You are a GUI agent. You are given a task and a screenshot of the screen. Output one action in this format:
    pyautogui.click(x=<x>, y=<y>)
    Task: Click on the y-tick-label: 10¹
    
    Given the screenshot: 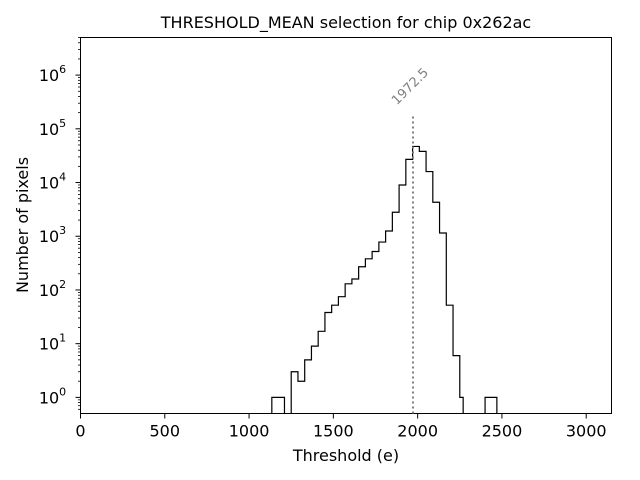 What is the action you would take?
    pyautogui.click(x=52, y=343)
    